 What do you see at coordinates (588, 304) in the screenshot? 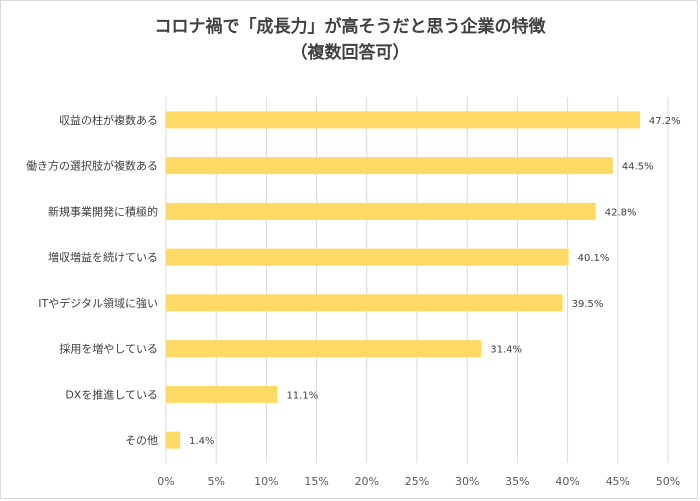
I see `data-label: 39.5%` at bounding box center [588, 304].